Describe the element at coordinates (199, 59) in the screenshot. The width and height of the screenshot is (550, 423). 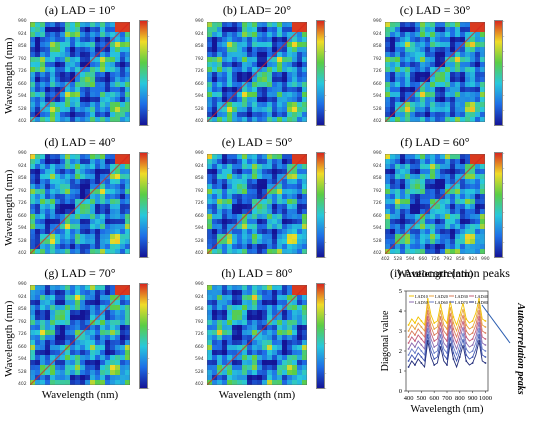
I see `y-tick-label: 792` at that location.